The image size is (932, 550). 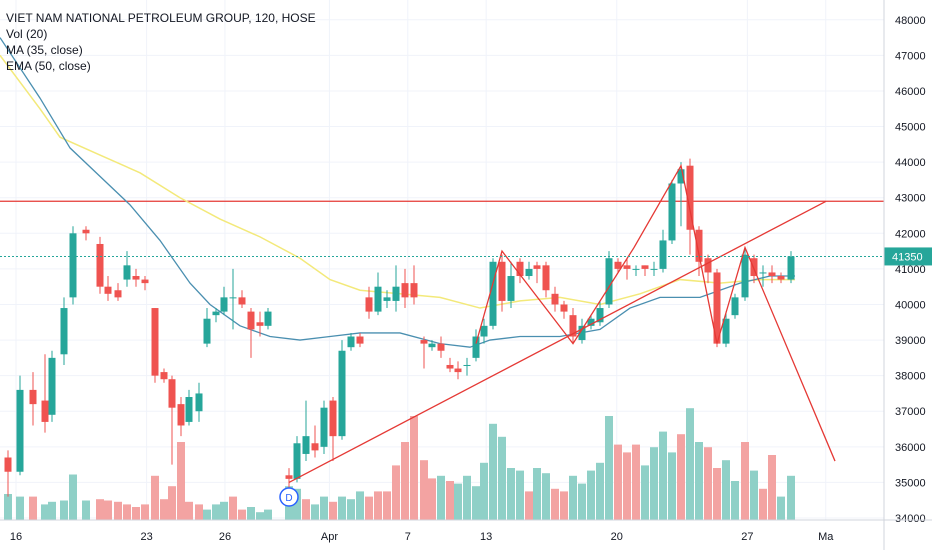 I want to click on x-tick-label: 27, so click(x=747, y=537).